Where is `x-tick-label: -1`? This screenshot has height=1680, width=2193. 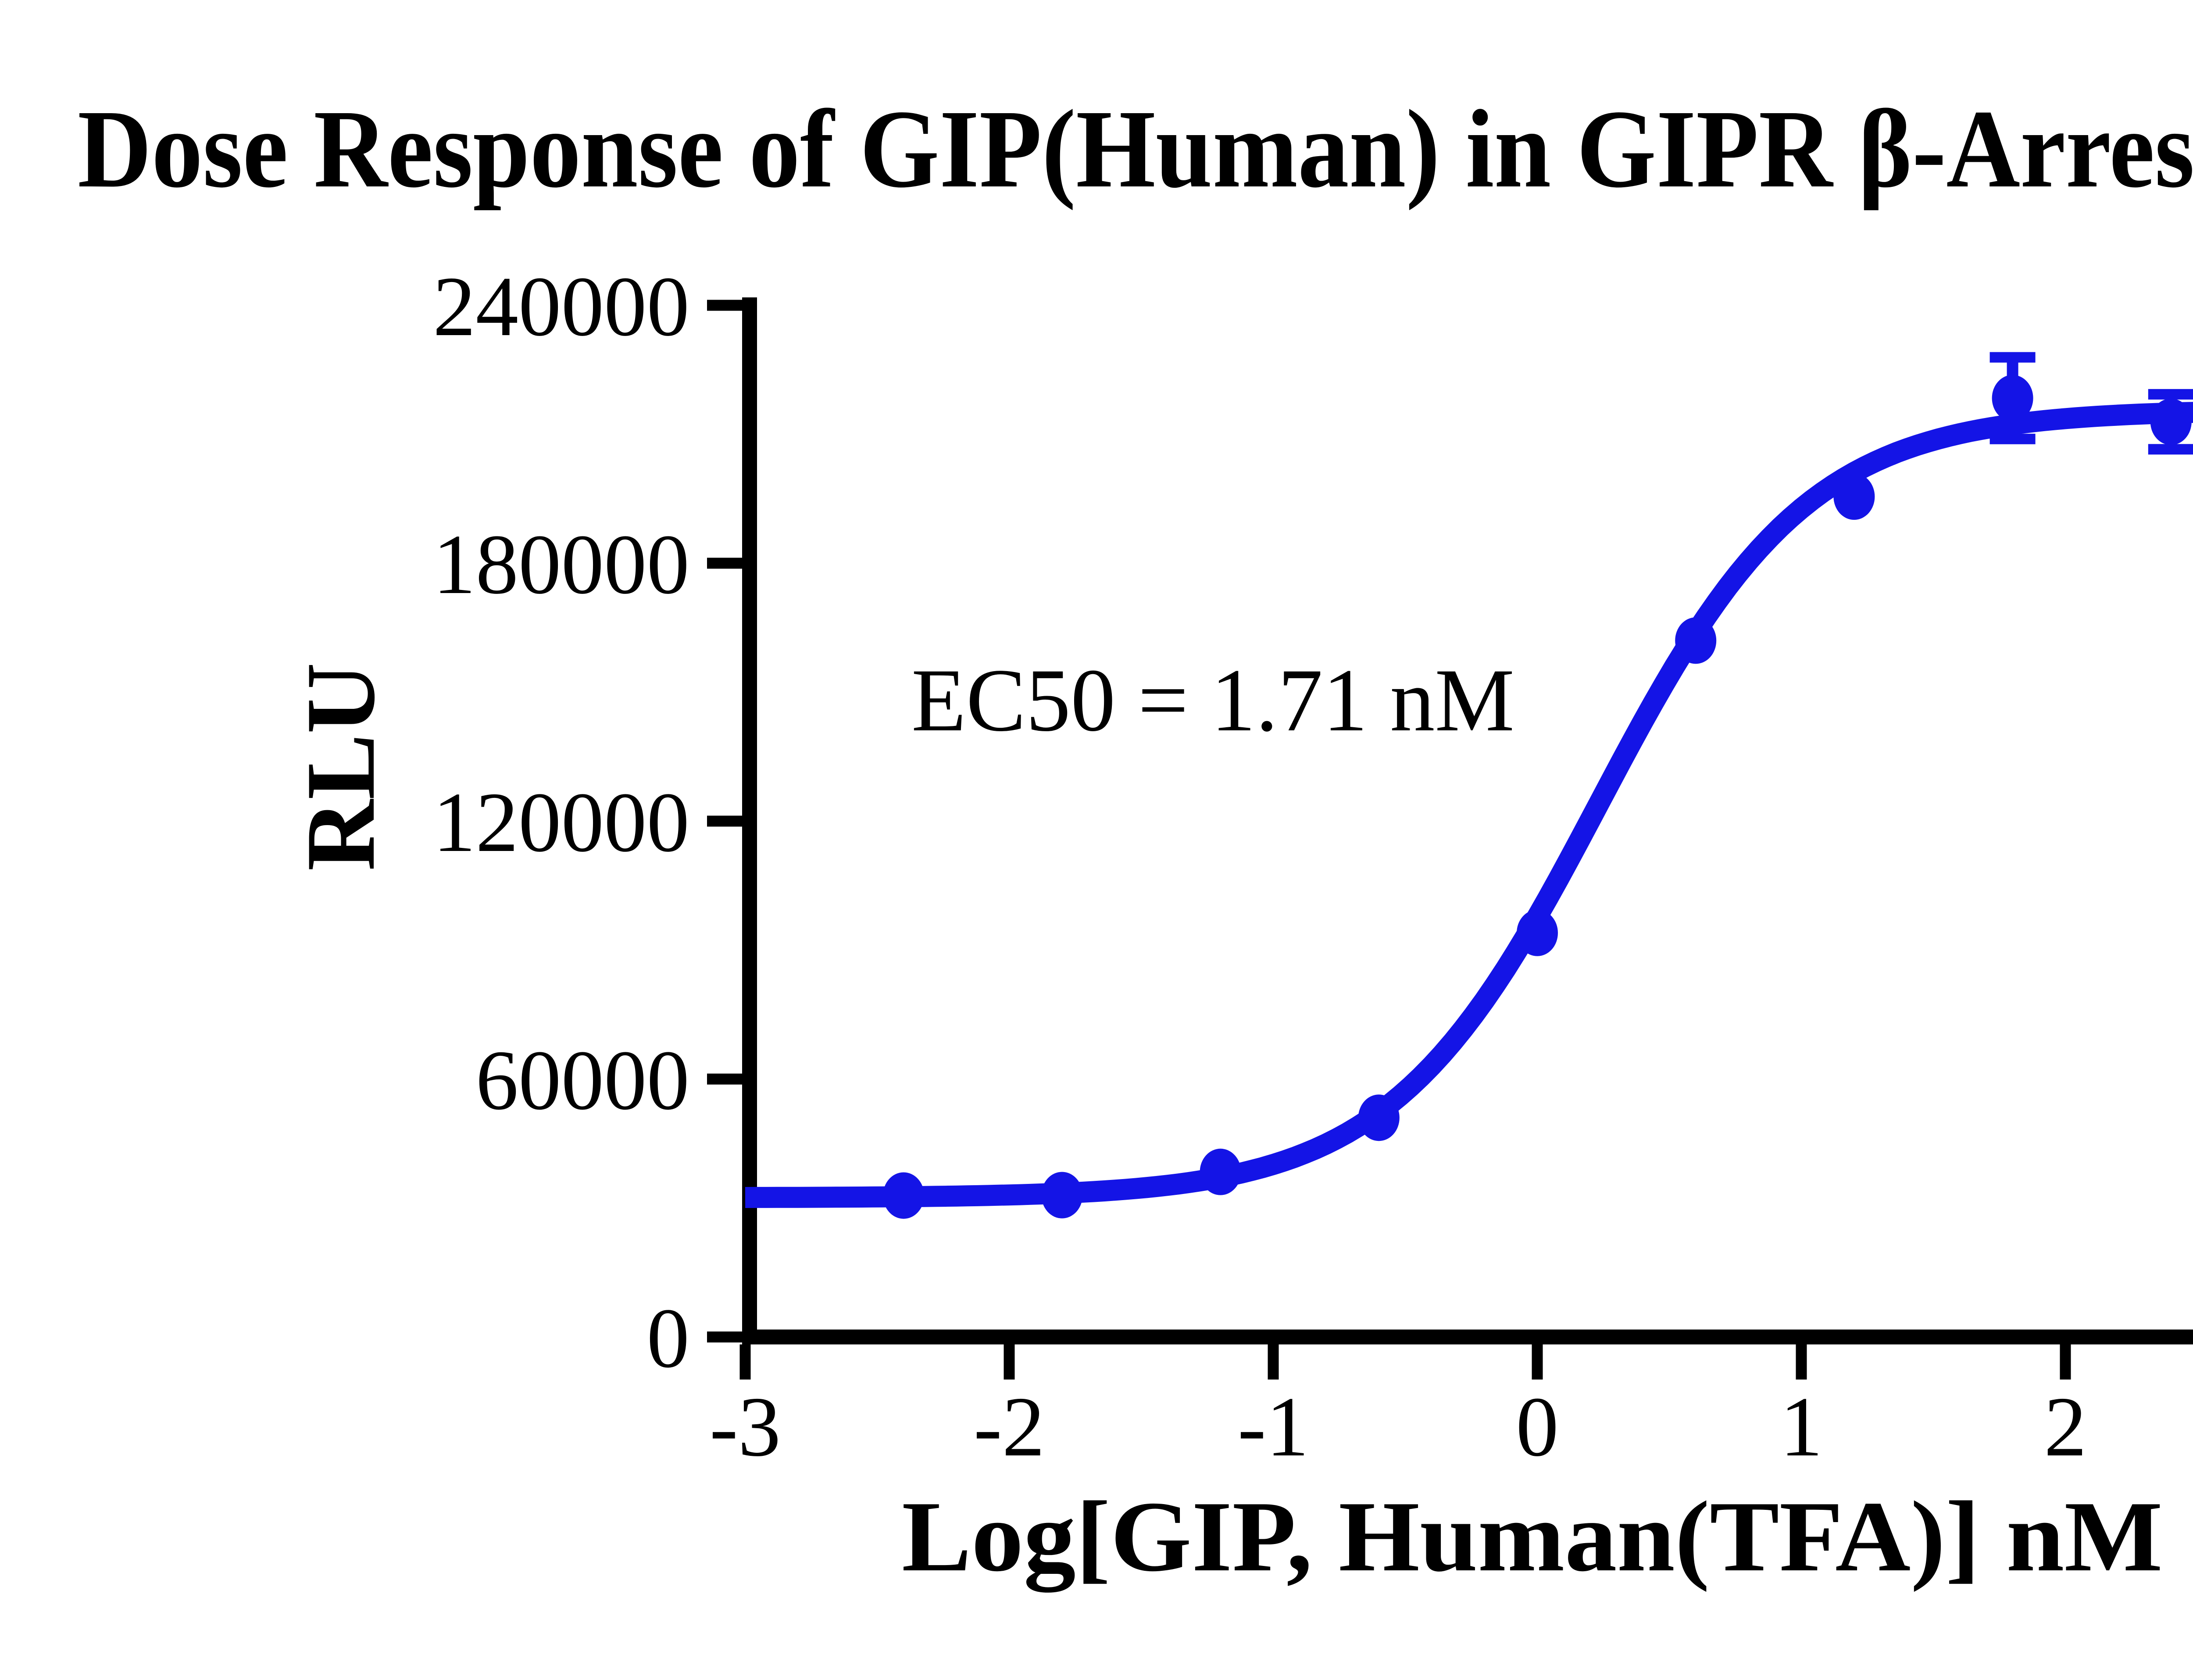
x-tick-label: -1 is located at coordinates (1273, 1427).